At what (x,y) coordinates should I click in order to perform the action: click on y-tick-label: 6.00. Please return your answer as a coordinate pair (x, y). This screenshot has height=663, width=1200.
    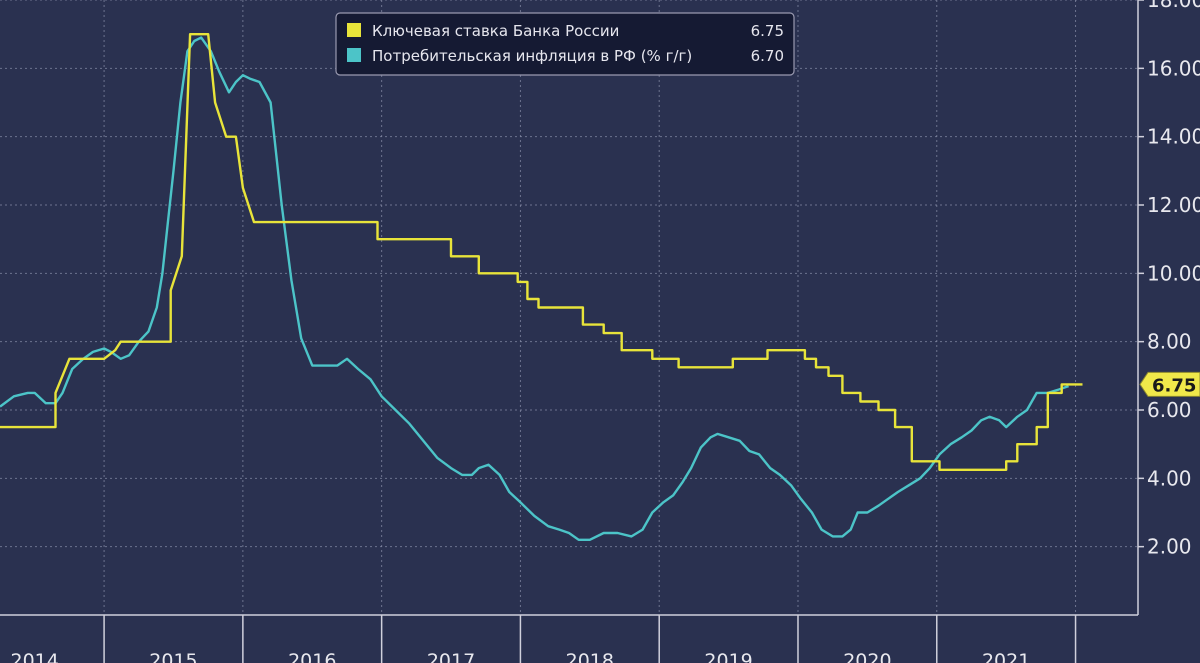
    Looking at the image, I should click on (1169, 410).